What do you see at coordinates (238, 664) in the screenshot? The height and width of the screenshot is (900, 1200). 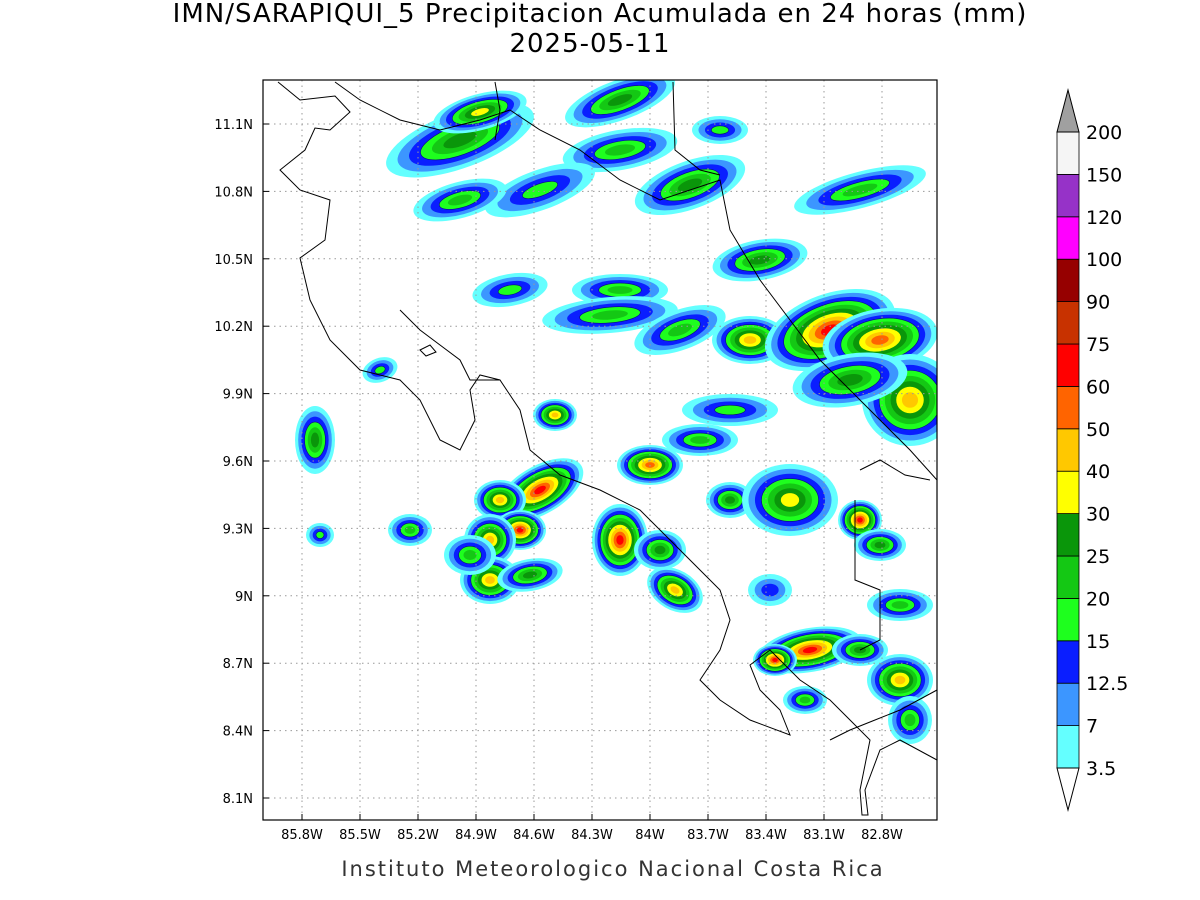 I see `lat-label: 8.7N` at bounding box center [238, 664].